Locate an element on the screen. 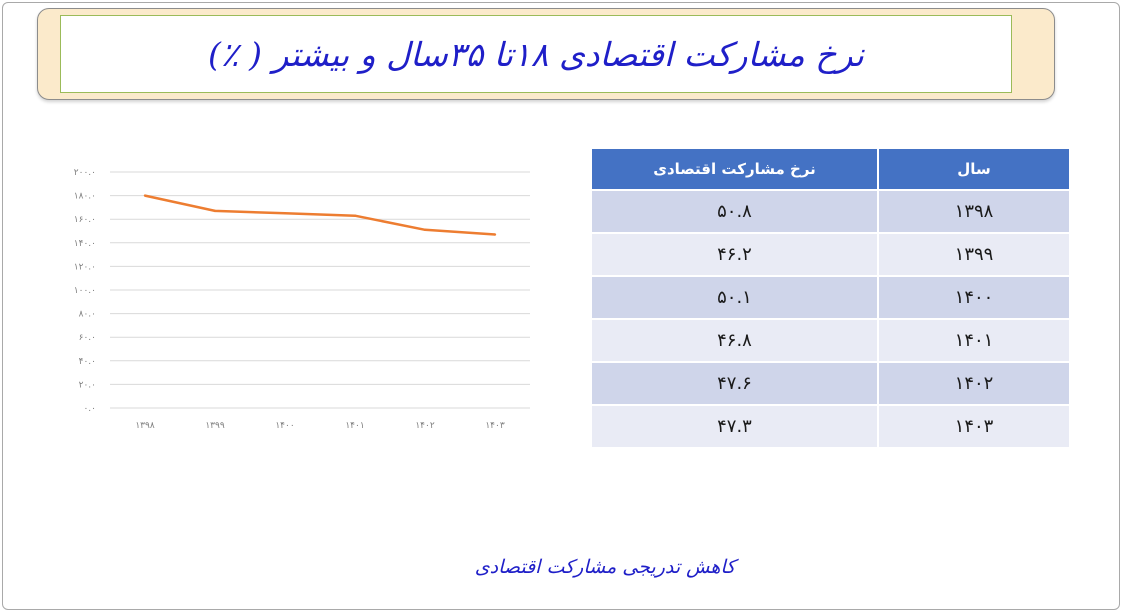  cell-rate: ۴۷.۶ is located at coordinates (735, 383).